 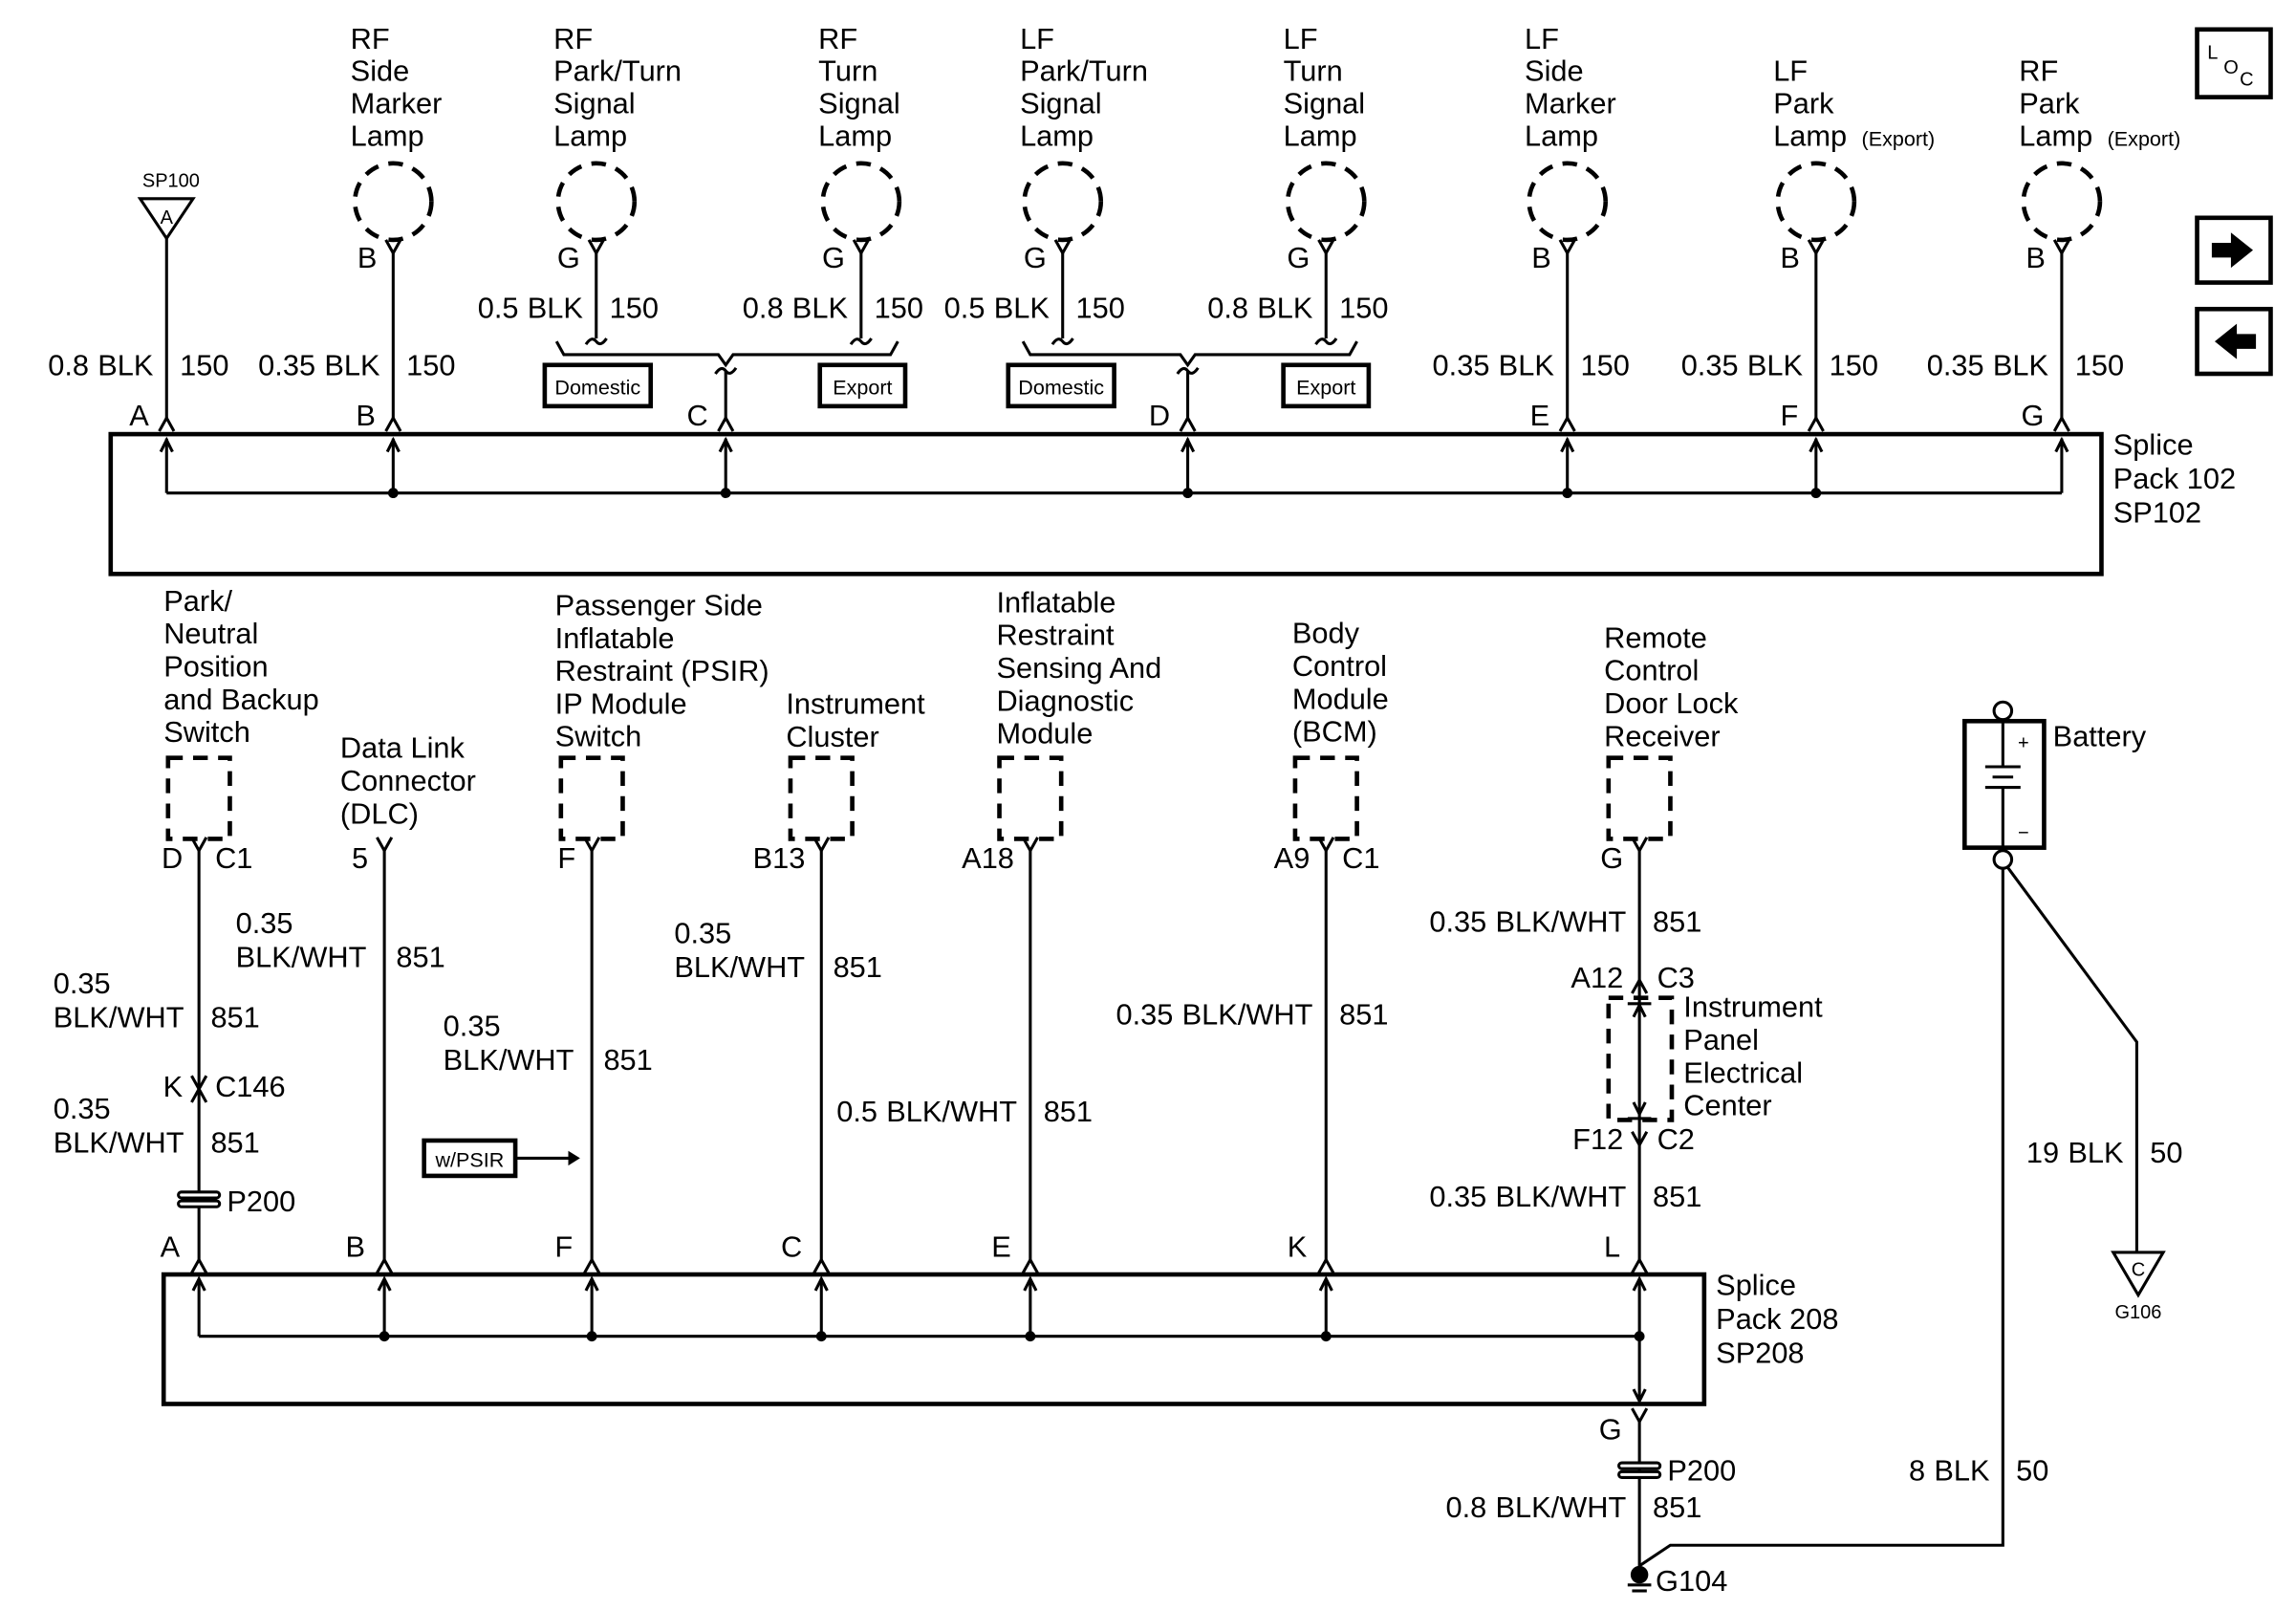 I want to click on component-label: Receiver, so click(x=1662, y=735).